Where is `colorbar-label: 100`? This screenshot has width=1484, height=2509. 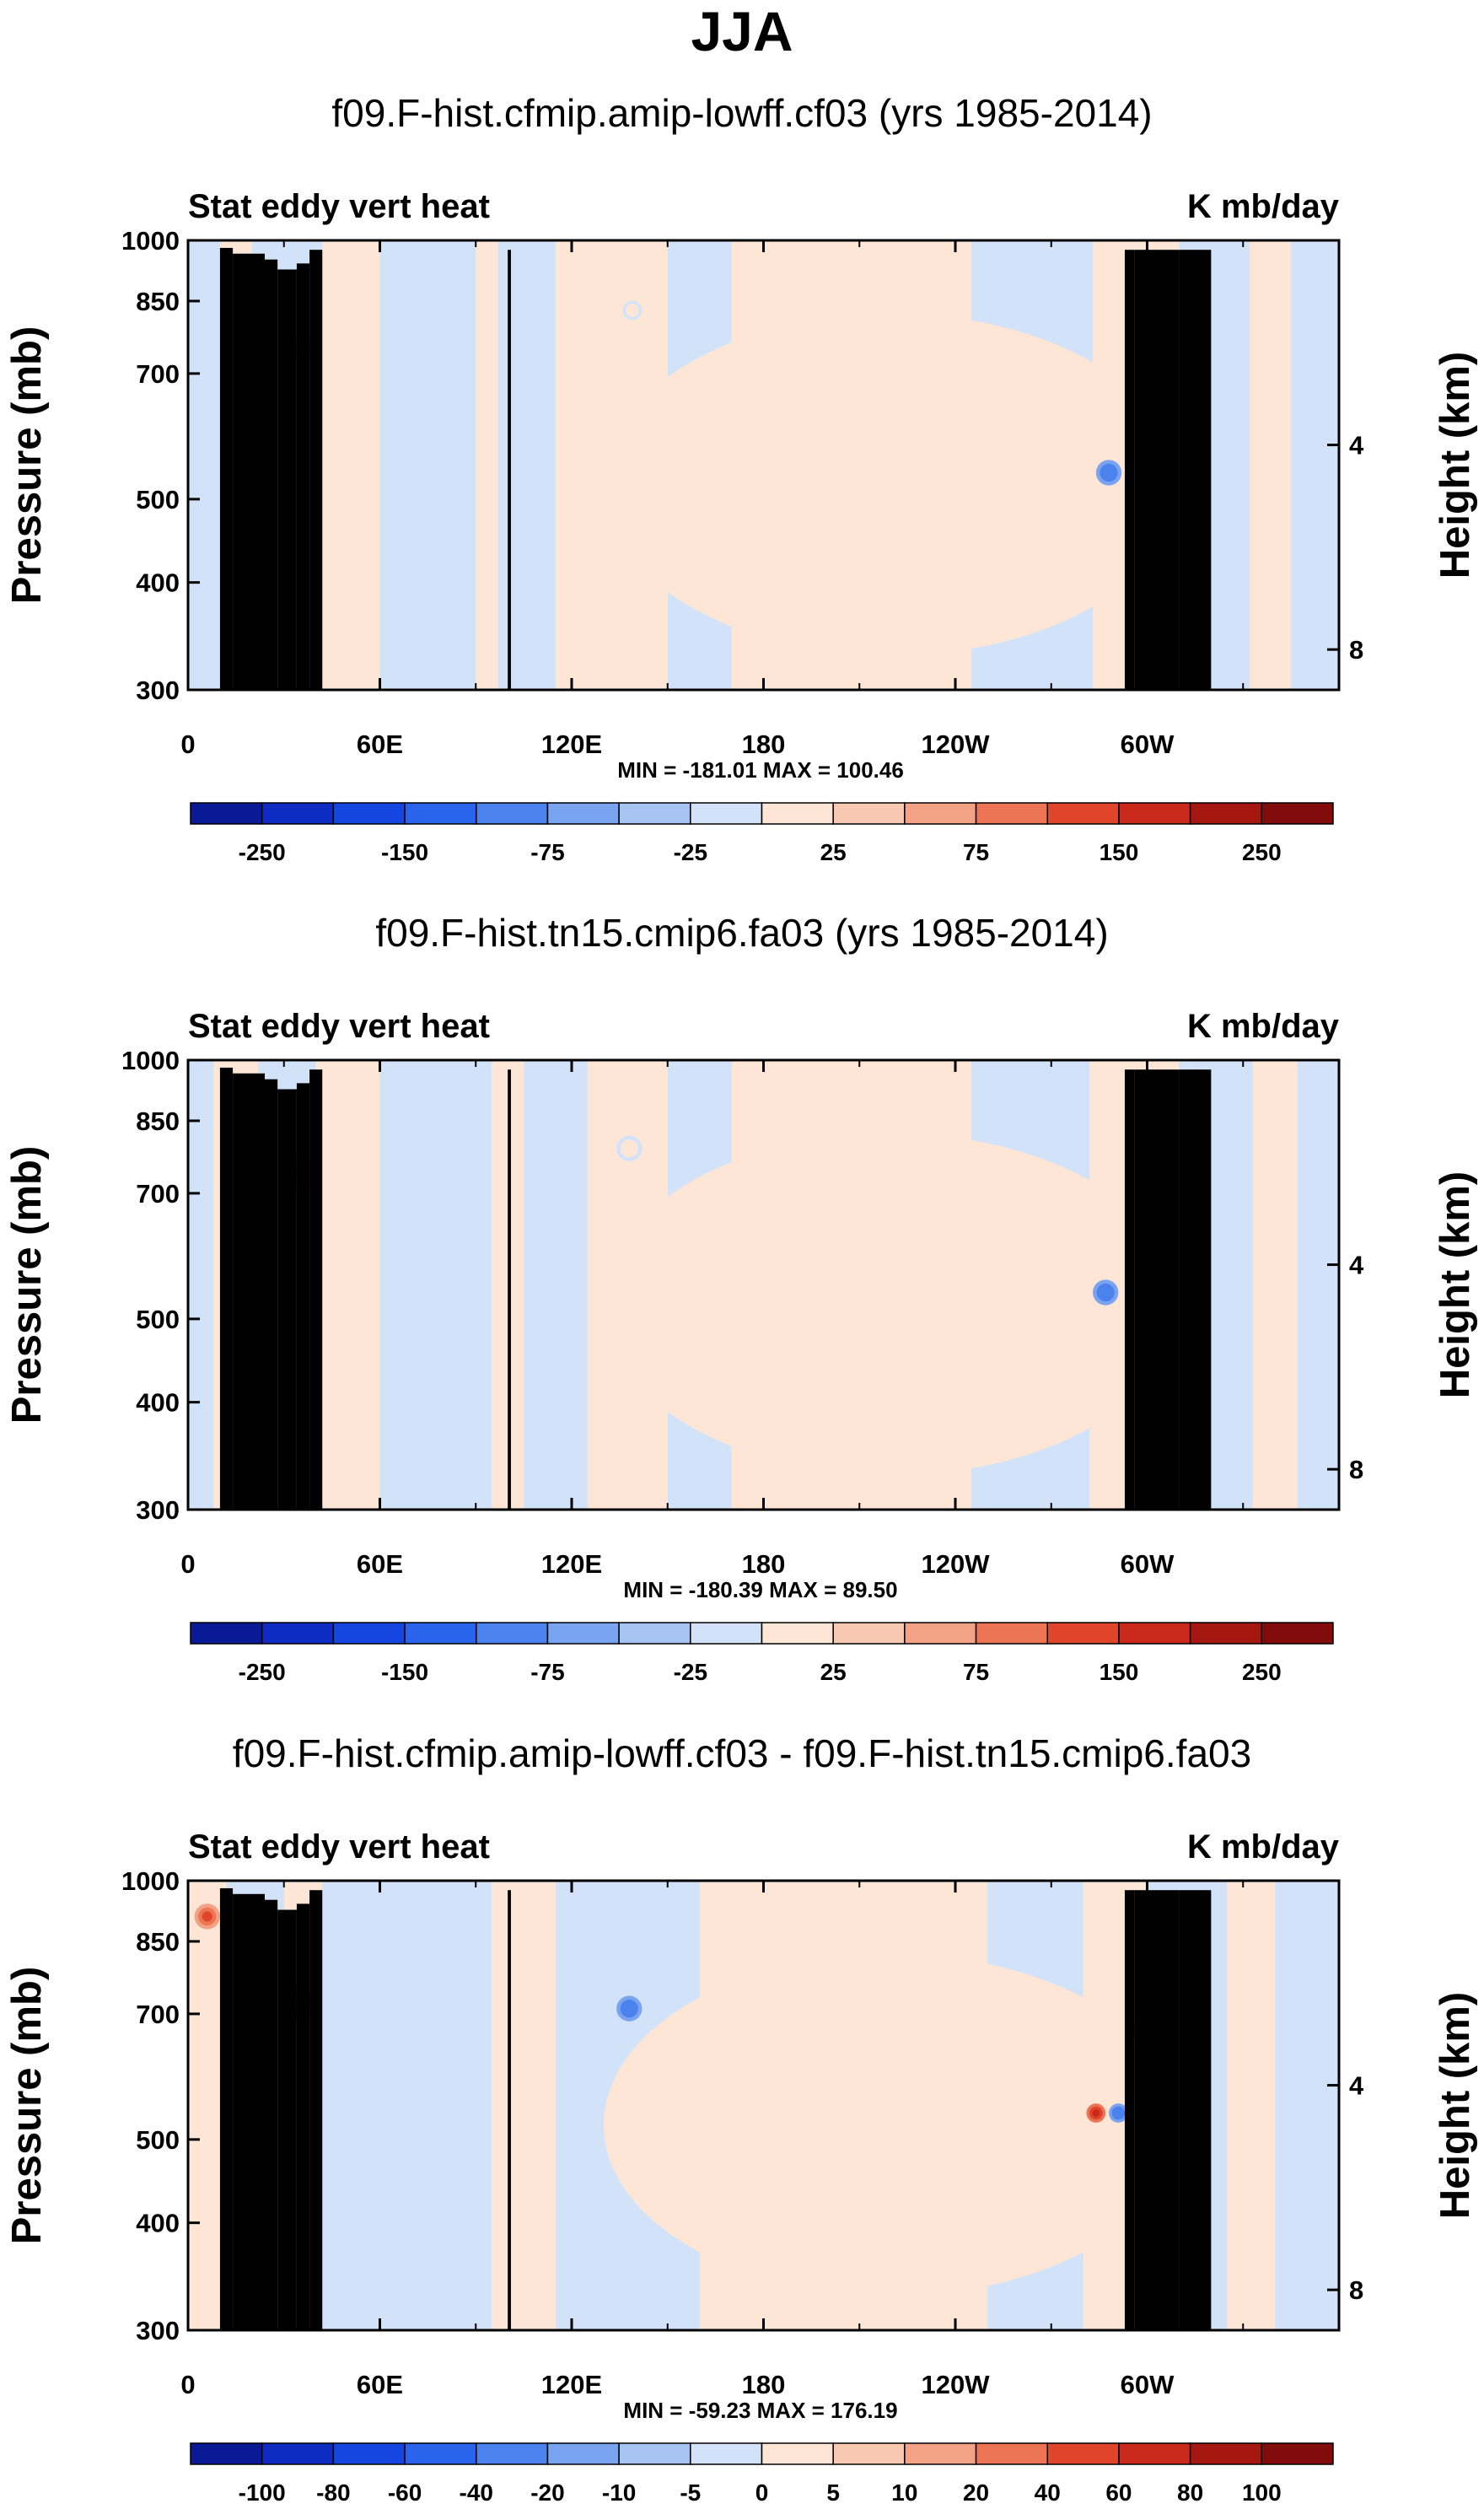 colorbar-label: 100 is located at coordinates (1262, 2492).